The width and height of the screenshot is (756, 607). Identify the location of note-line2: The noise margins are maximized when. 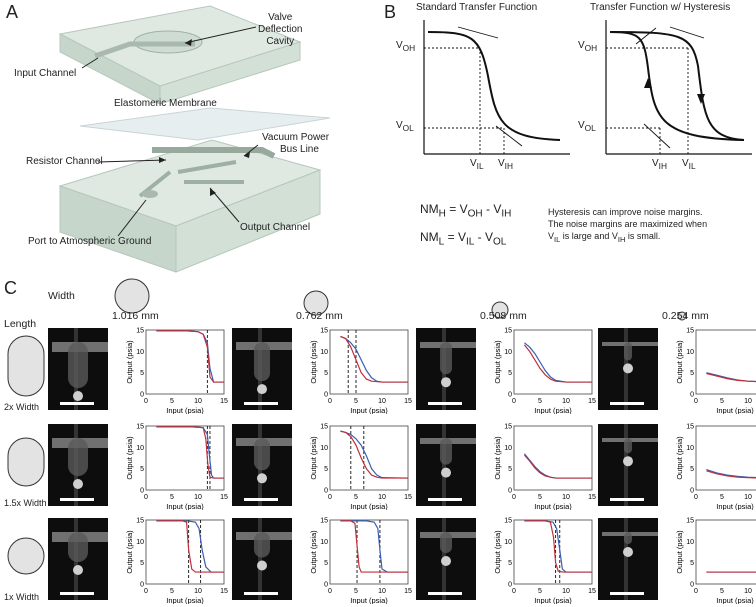
(628, 224).